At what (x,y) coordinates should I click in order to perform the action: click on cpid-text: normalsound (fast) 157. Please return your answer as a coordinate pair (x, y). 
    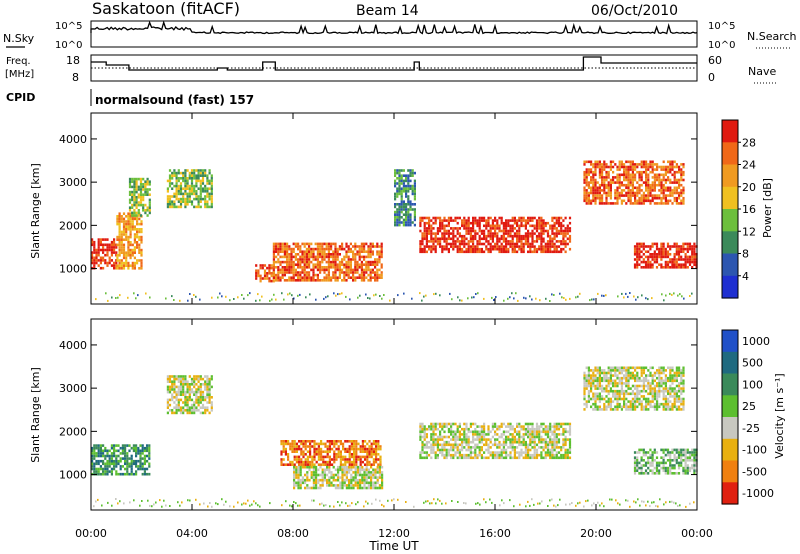
    Looking at the image, I should click on (174, 100).